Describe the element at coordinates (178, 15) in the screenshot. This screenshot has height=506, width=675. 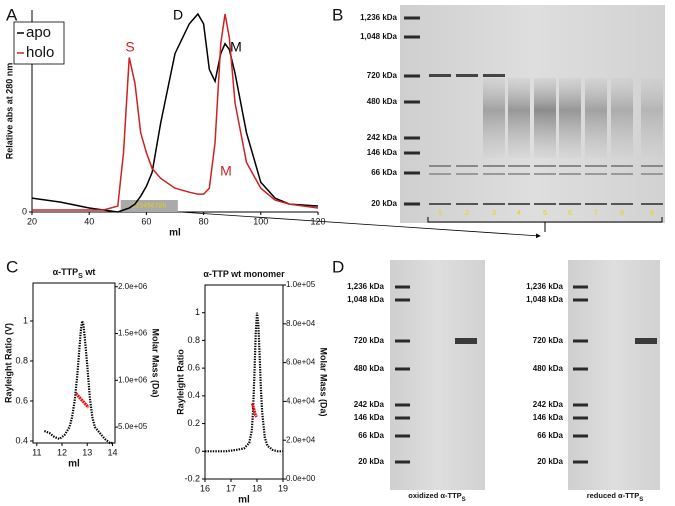
I see `annotation: D` at that location.